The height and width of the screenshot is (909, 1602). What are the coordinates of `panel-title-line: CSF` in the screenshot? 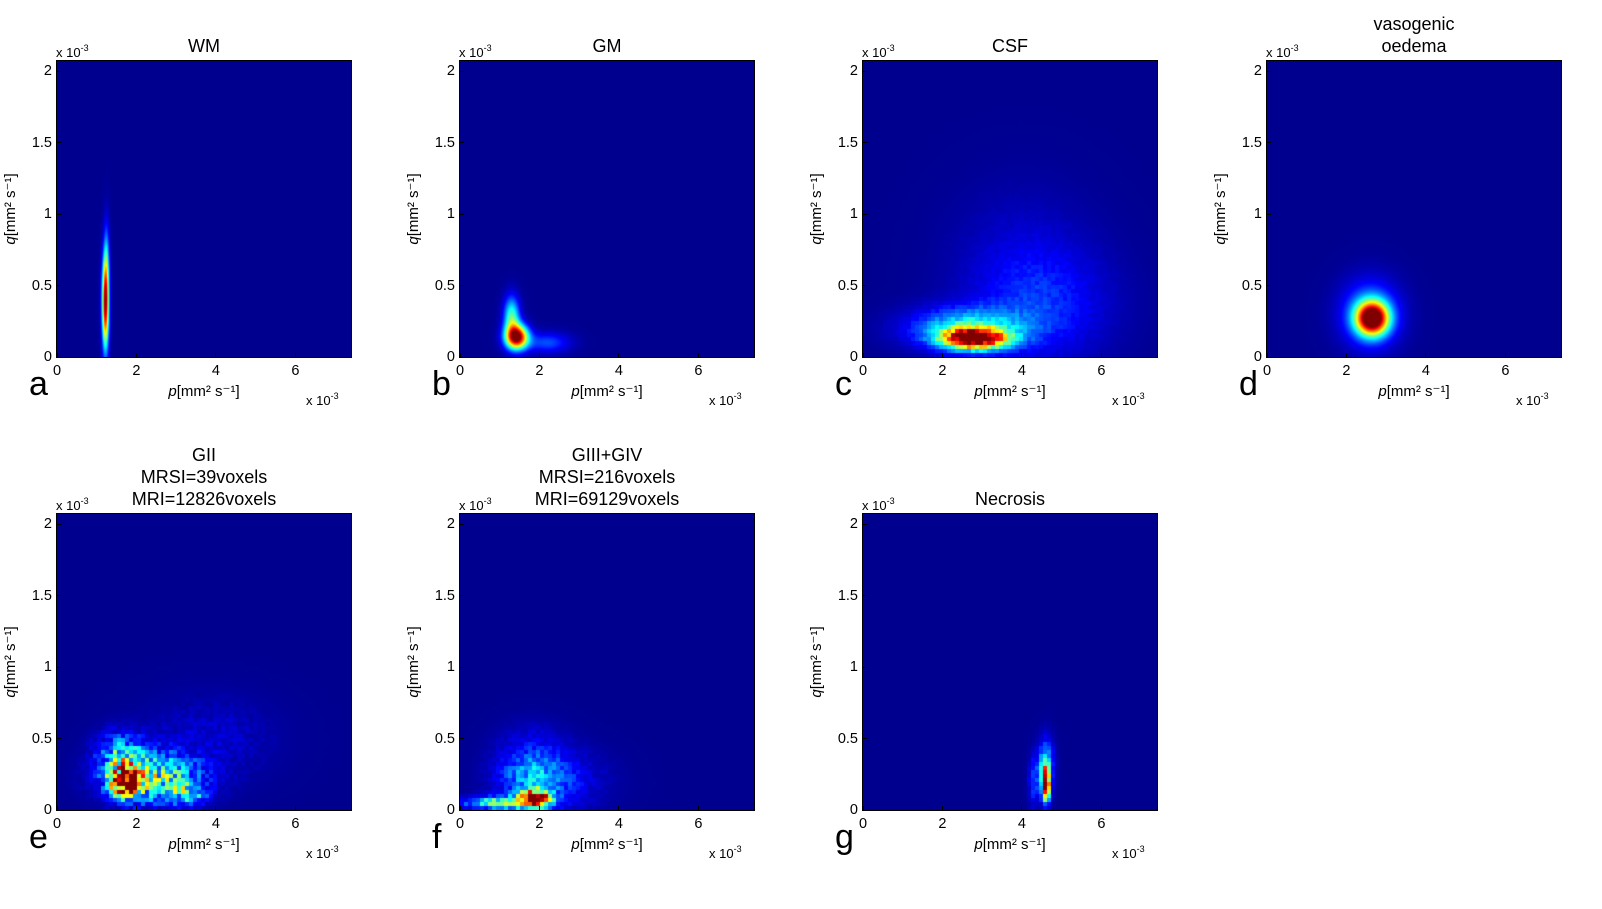 It's located at (1010, 46).